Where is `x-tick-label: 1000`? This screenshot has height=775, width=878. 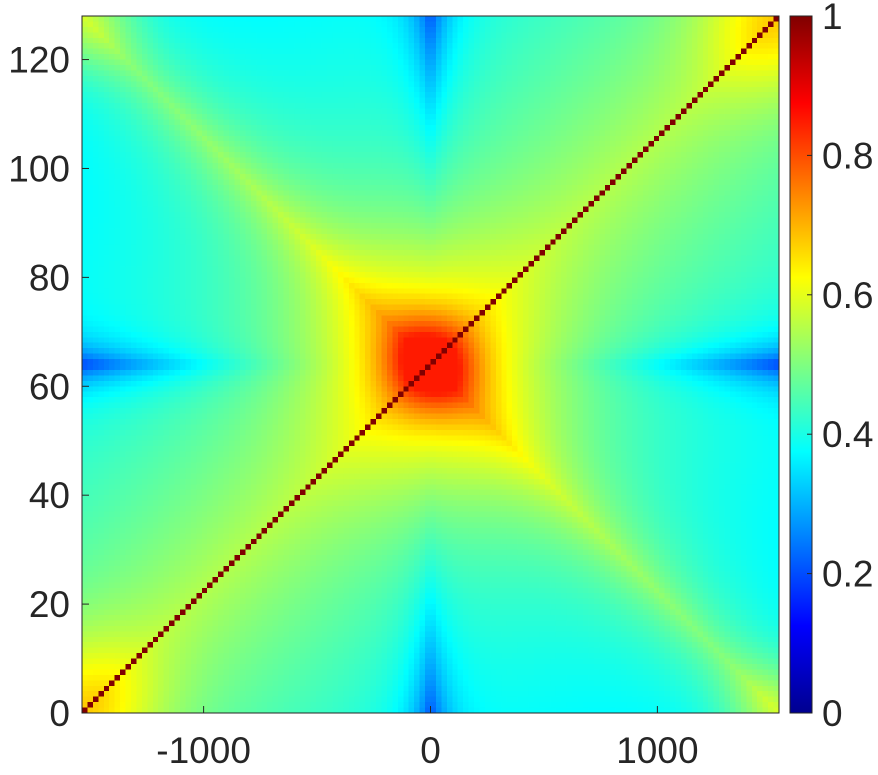 x-tick-label: 1000 is located at coordinates (657, 750).